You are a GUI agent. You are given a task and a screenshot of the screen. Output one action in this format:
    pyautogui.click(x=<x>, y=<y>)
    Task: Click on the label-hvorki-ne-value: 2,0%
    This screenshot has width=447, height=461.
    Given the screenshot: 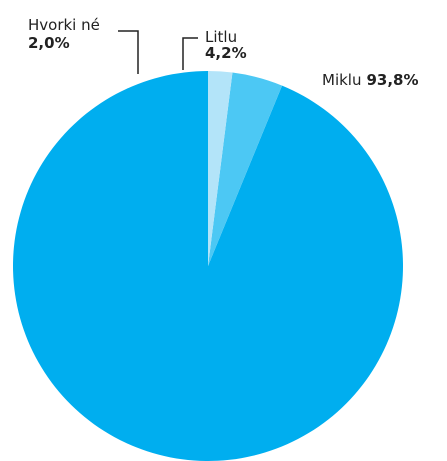 What is the action you would take?
    pyautogui.click(x=49, y=43)
    